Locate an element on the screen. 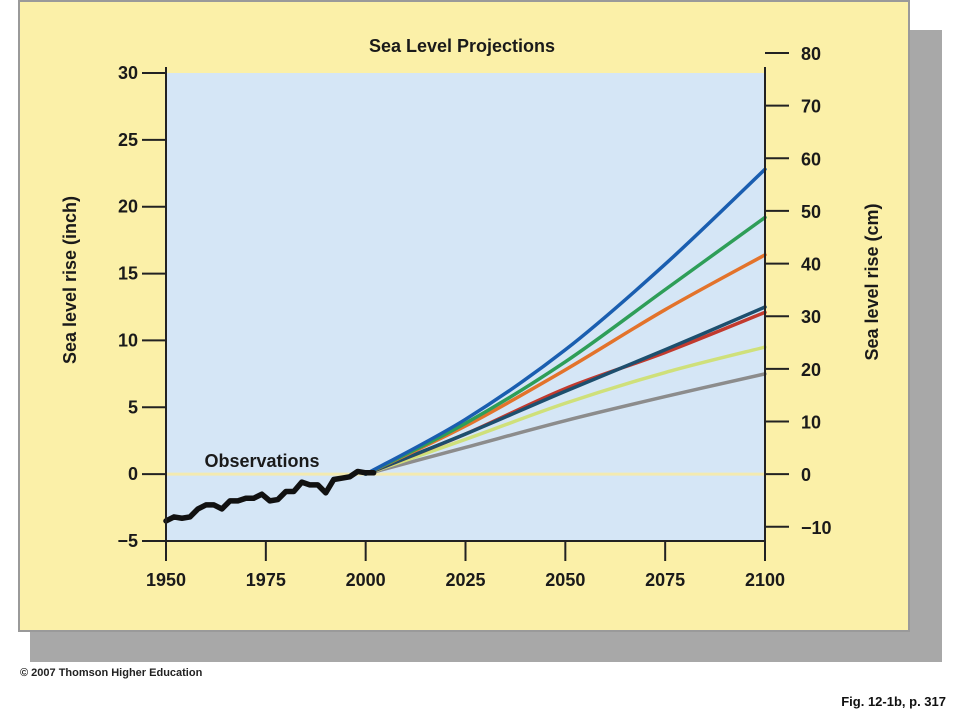 The image size is (960, 720). chart-title: Sea Level Projections is located at coordinates (462, 46).